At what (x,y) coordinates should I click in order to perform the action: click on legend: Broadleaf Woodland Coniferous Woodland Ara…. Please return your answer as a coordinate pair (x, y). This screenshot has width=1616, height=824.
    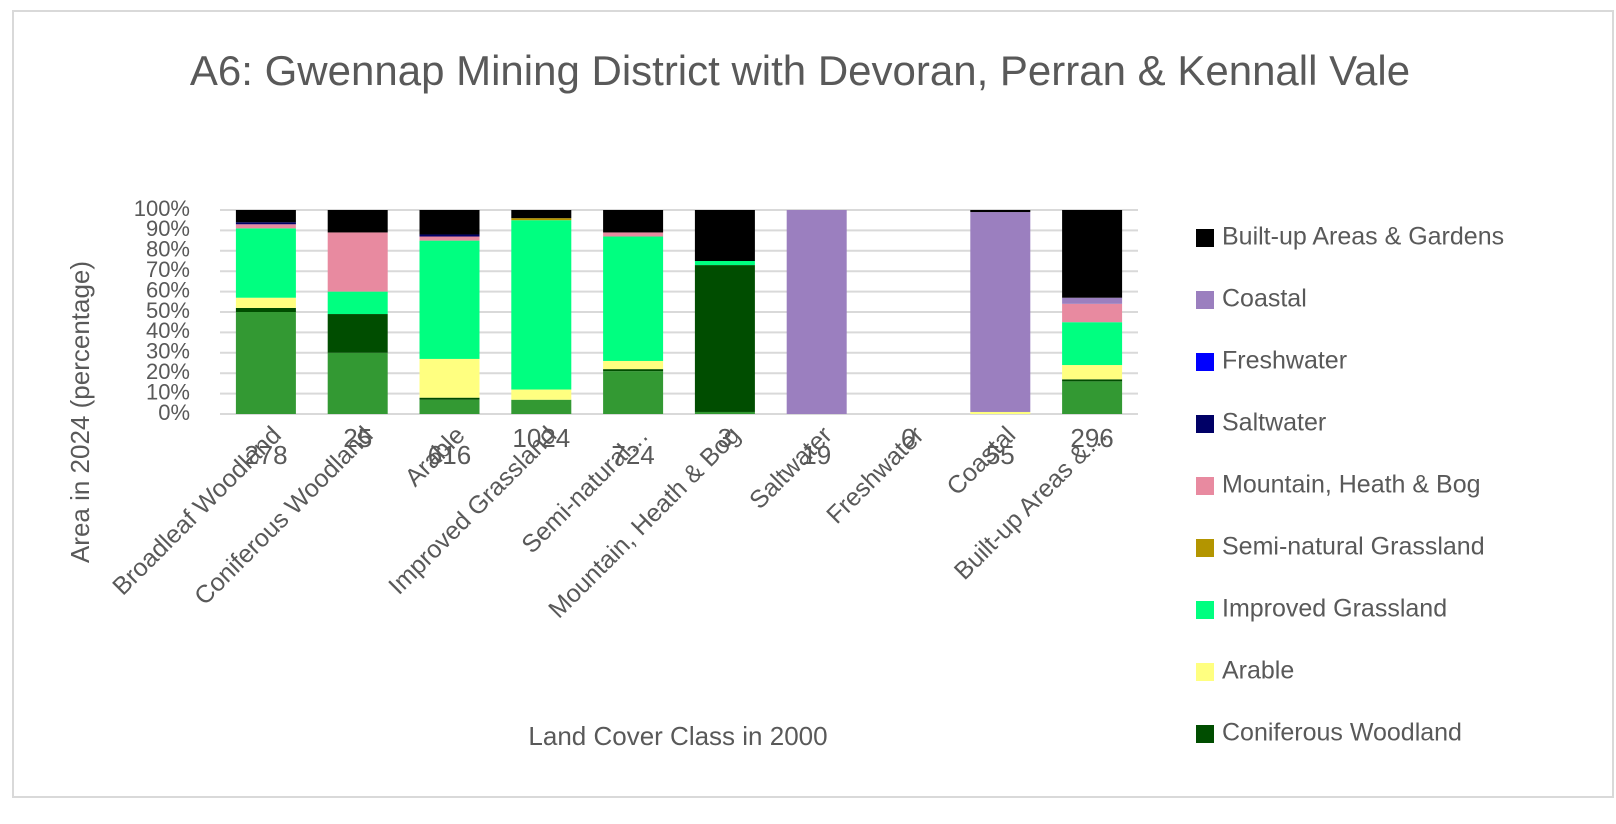
    Looking at the image, I should click on (1350, 516).